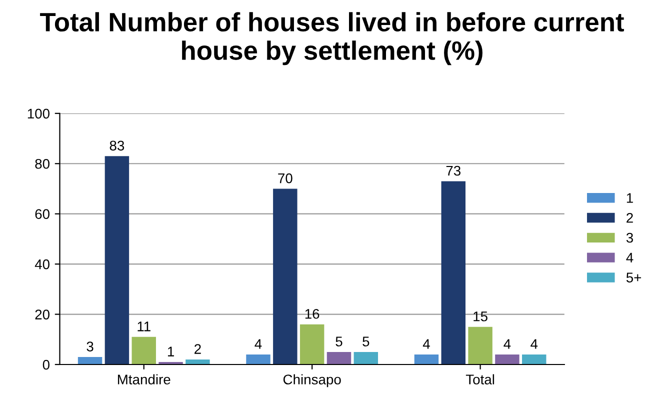  Describe the element at coordinates (481, 317) in the screenshot. I see `data-label: 15` at that location.